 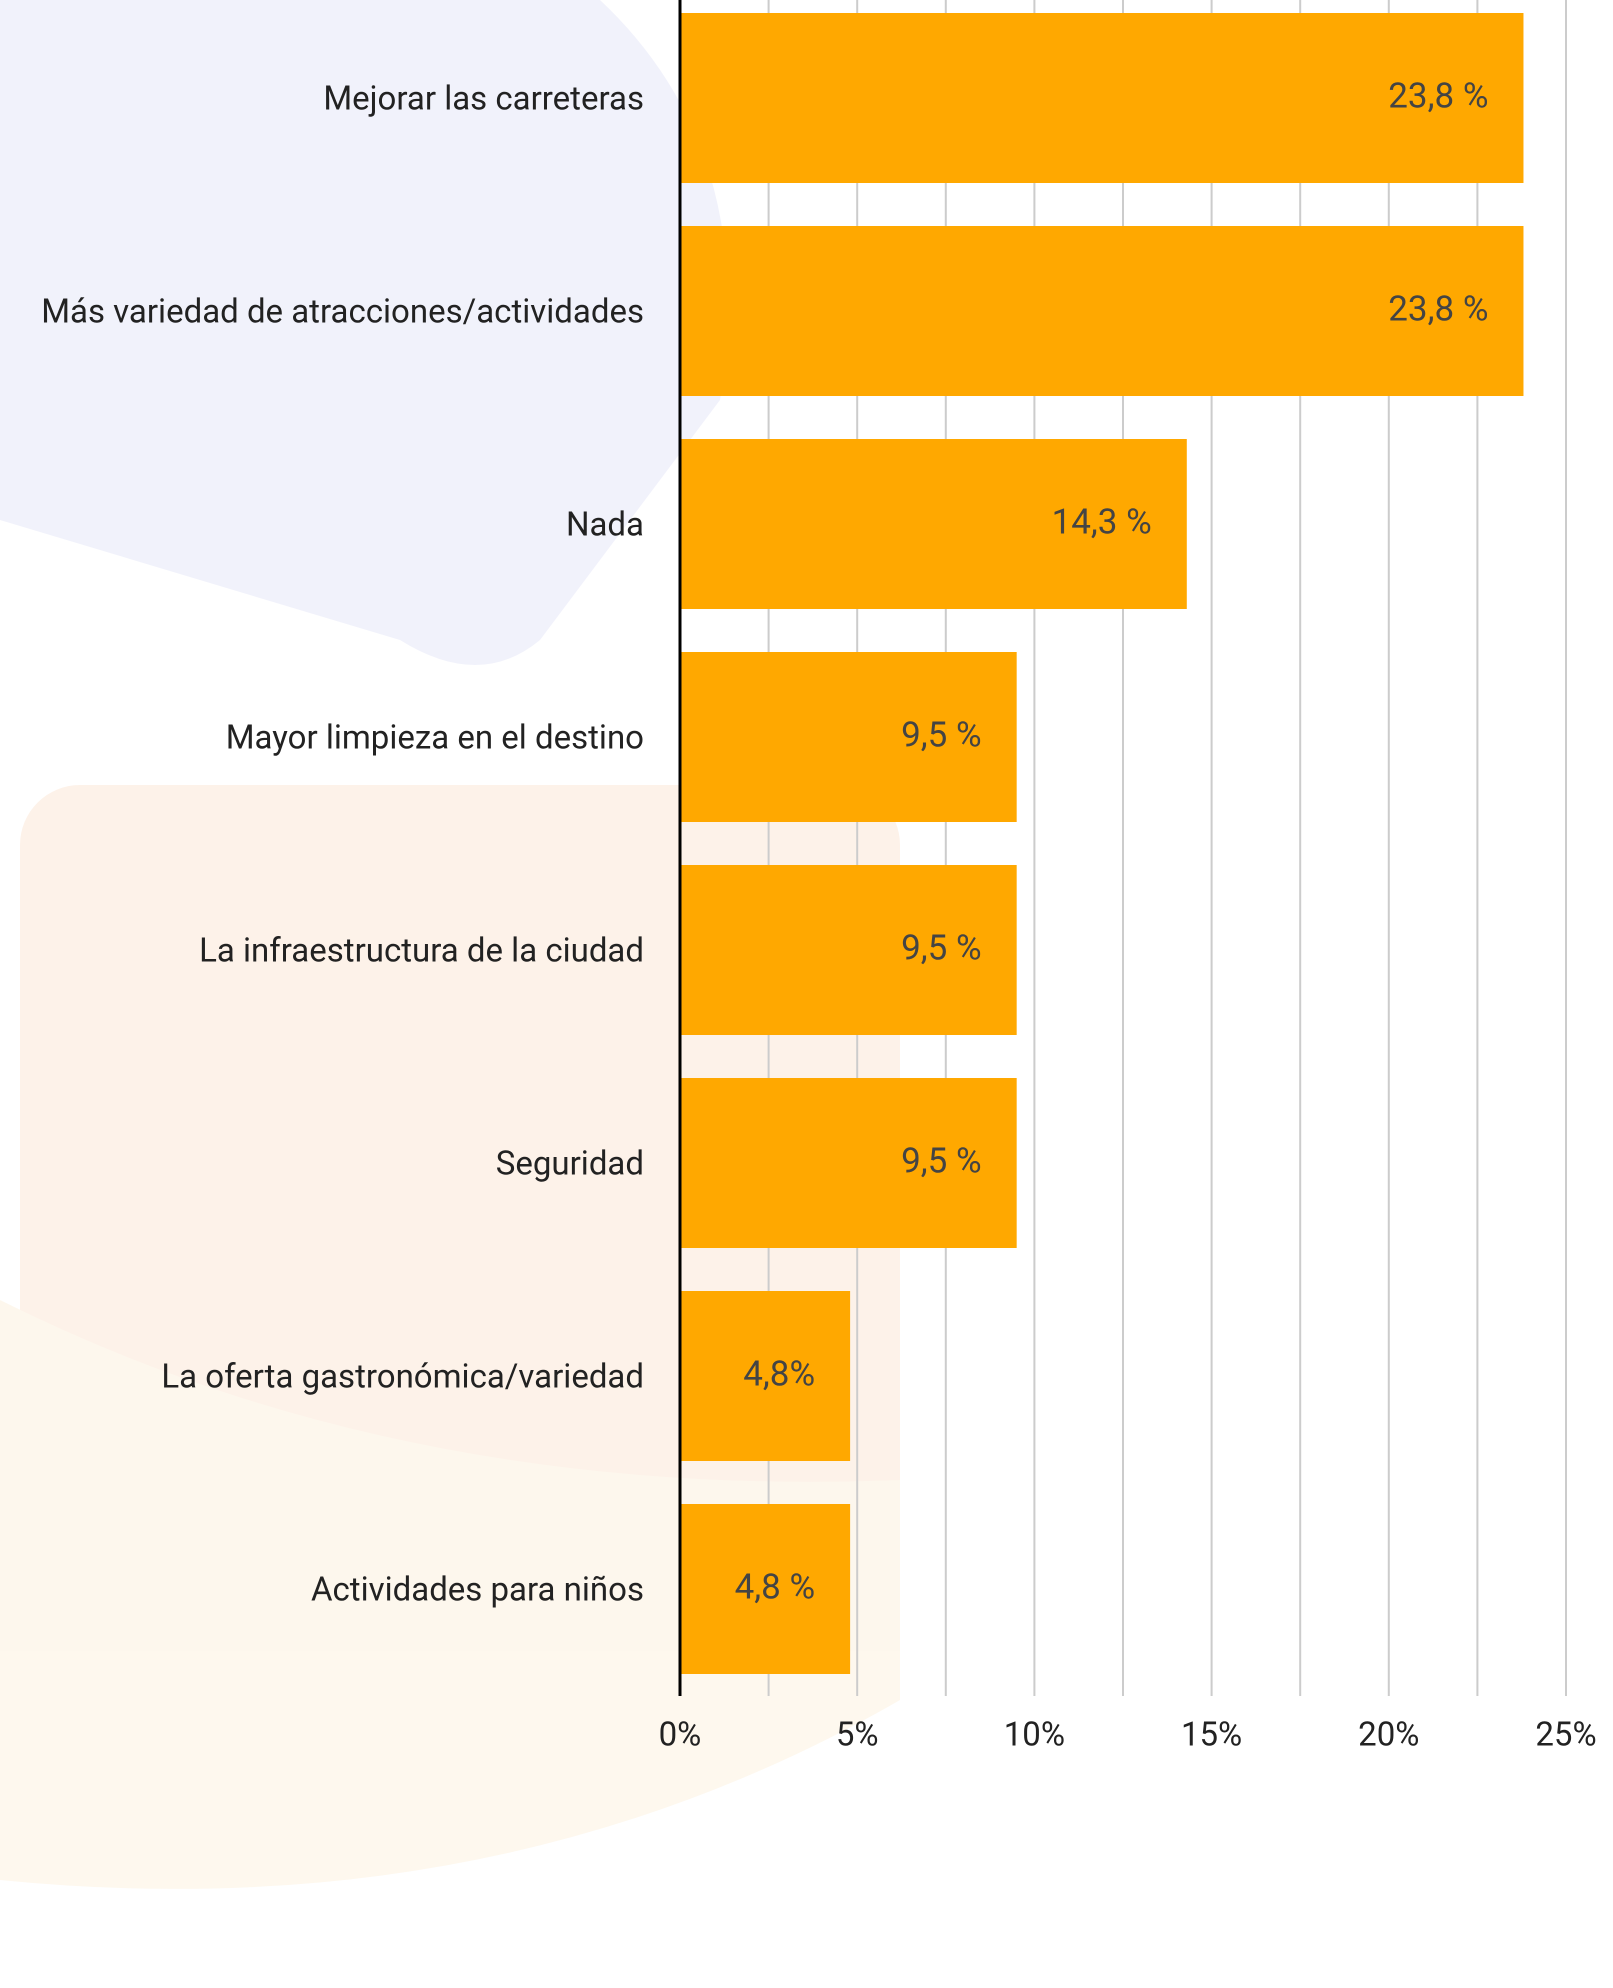 I want to click on x-tick-label: 0%, so click(x=680, y=1735).